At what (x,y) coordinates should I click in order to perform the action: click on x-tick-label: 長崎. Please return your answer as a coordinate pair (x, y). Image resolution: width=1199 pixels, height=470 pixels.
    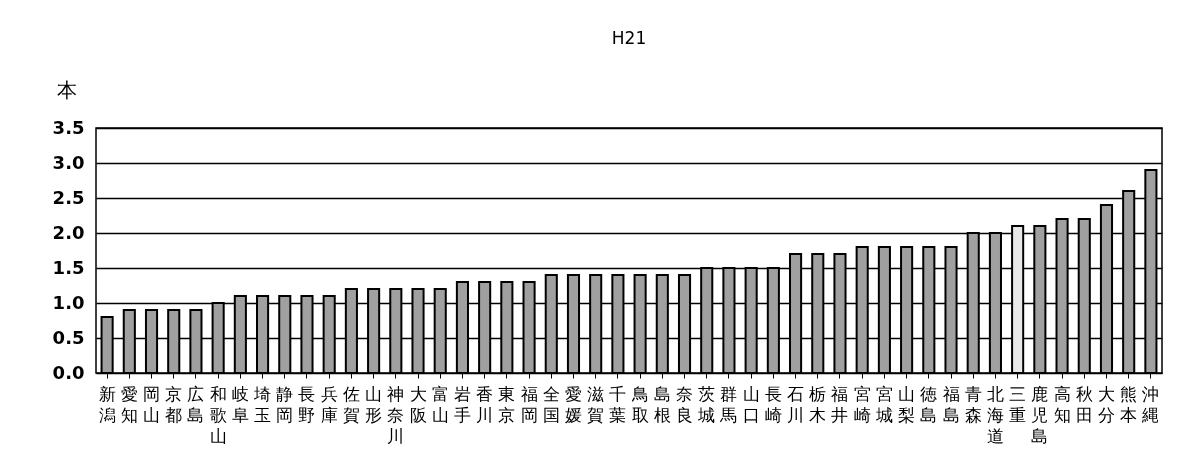
    Looking at the image, I should click on (773, 404).